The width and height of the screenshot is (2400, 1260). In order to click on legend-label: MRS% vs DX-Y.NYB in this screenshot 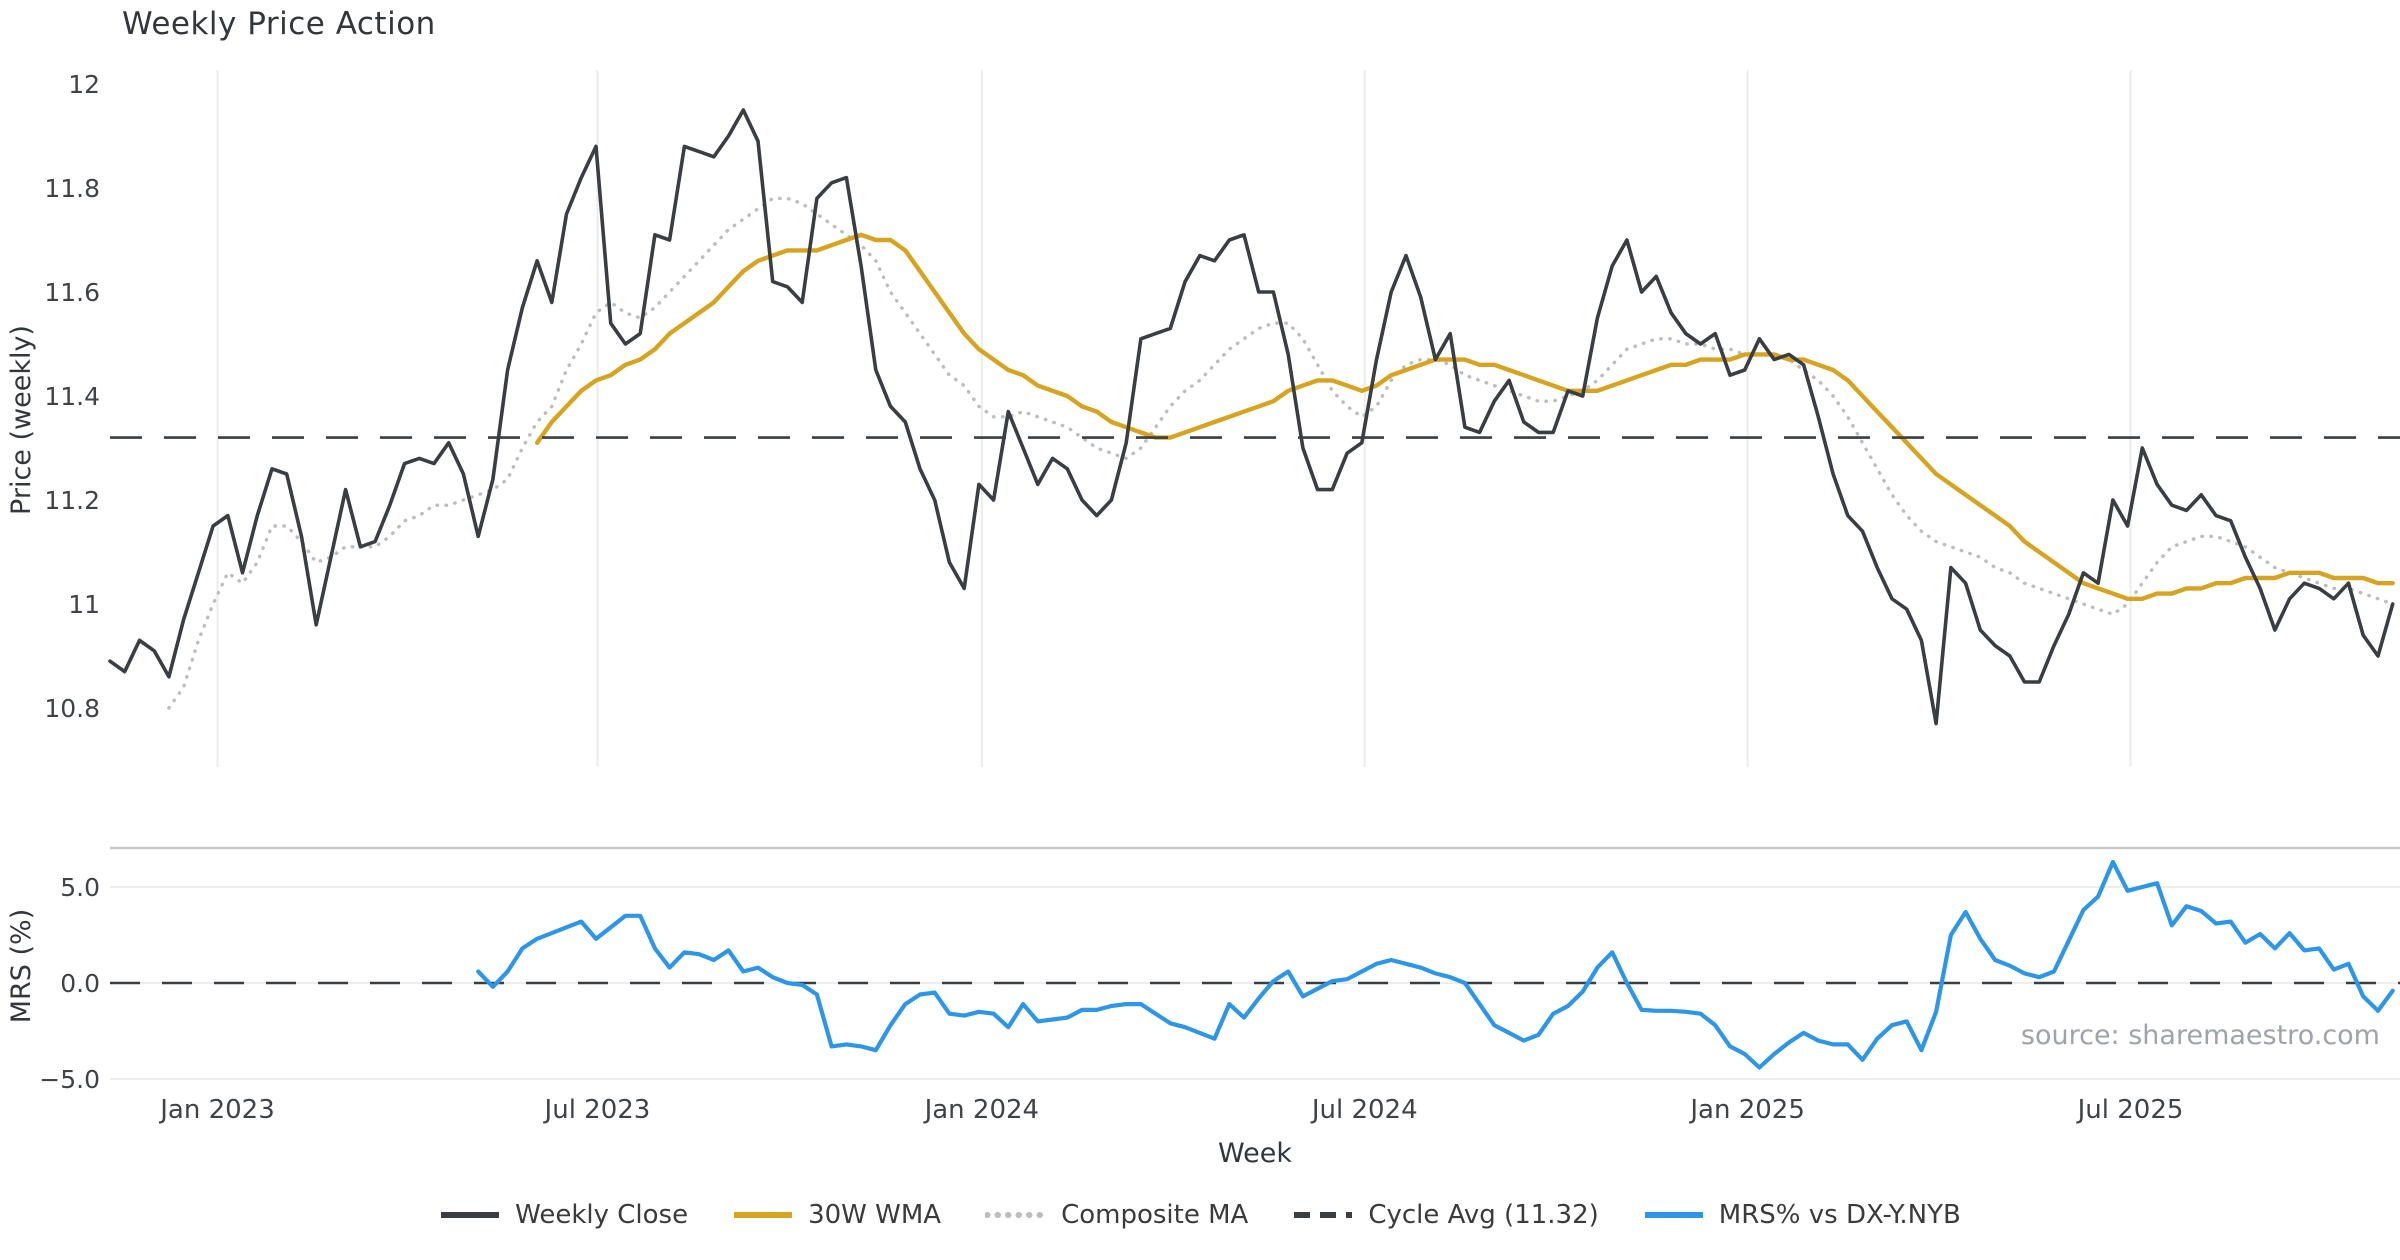, I will do `click(1839, 1215)`.